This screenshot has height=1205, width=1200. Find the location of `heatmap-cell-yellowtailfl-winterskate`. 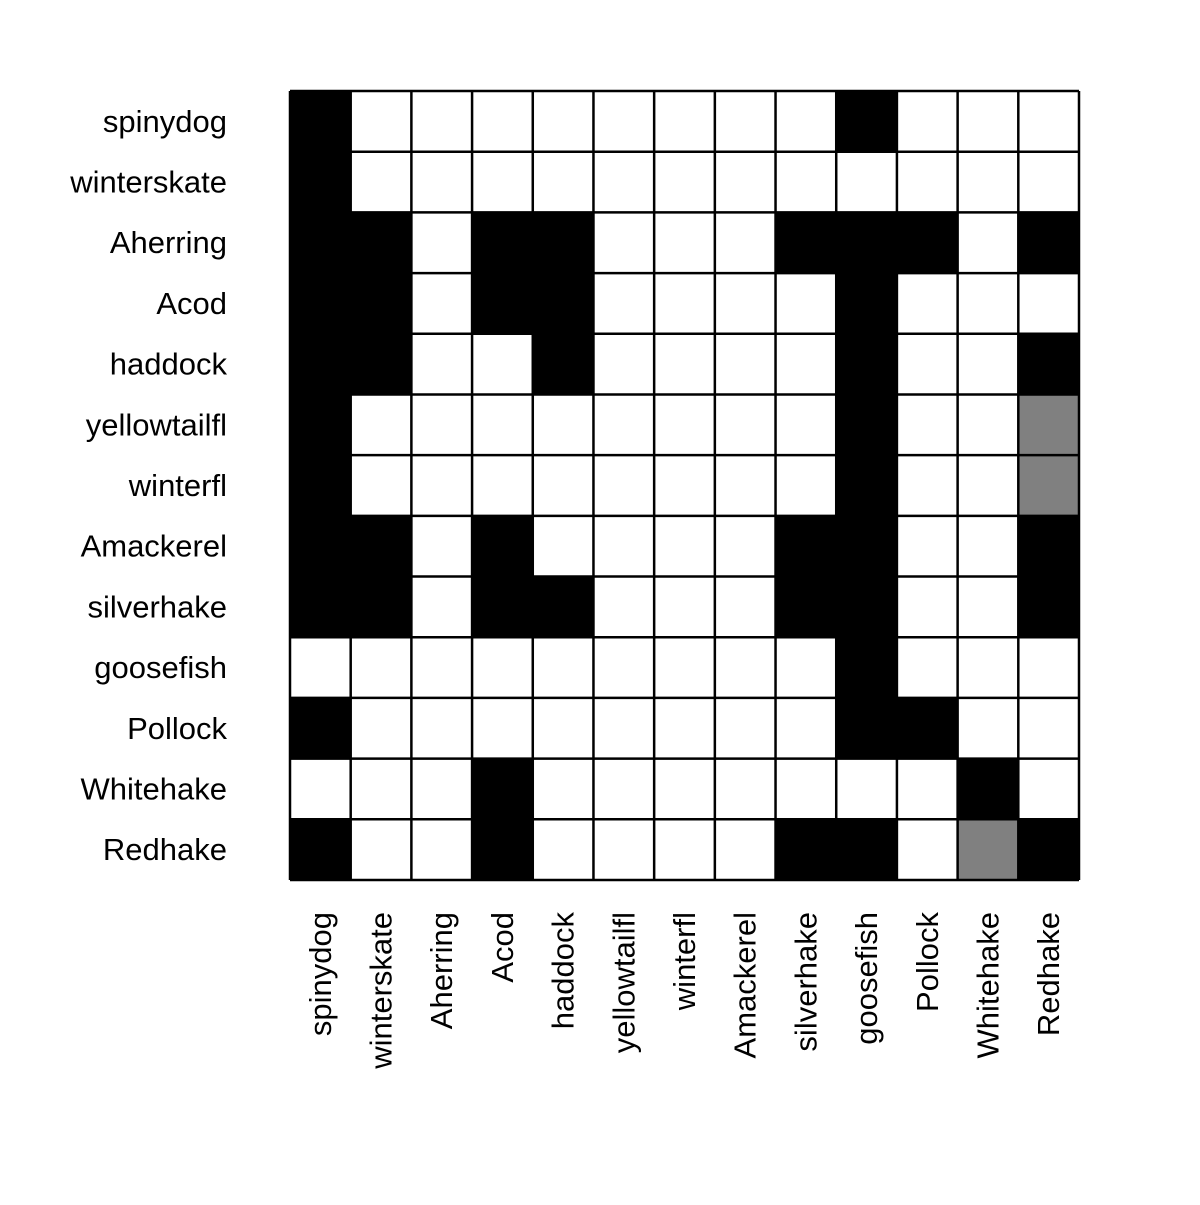

heatmap-cell-yellowtailfl-winterskate is located at coordinates (381, 425).